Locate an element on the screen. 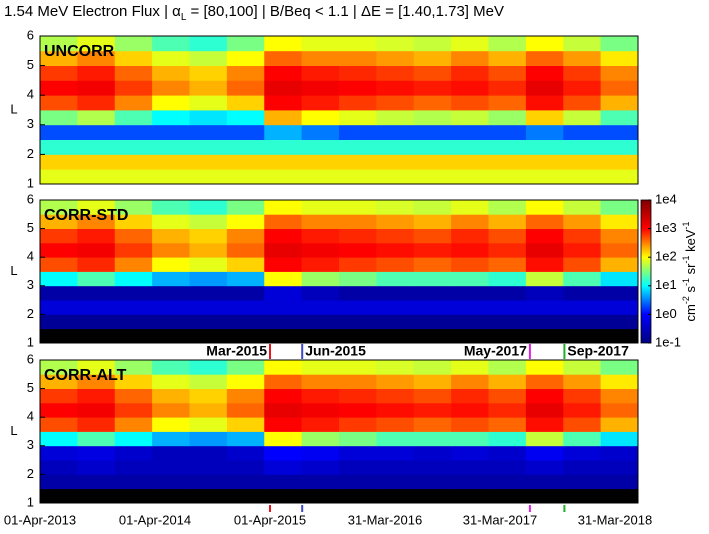  label-superscript: -1 is located at coordinates (686, 282).